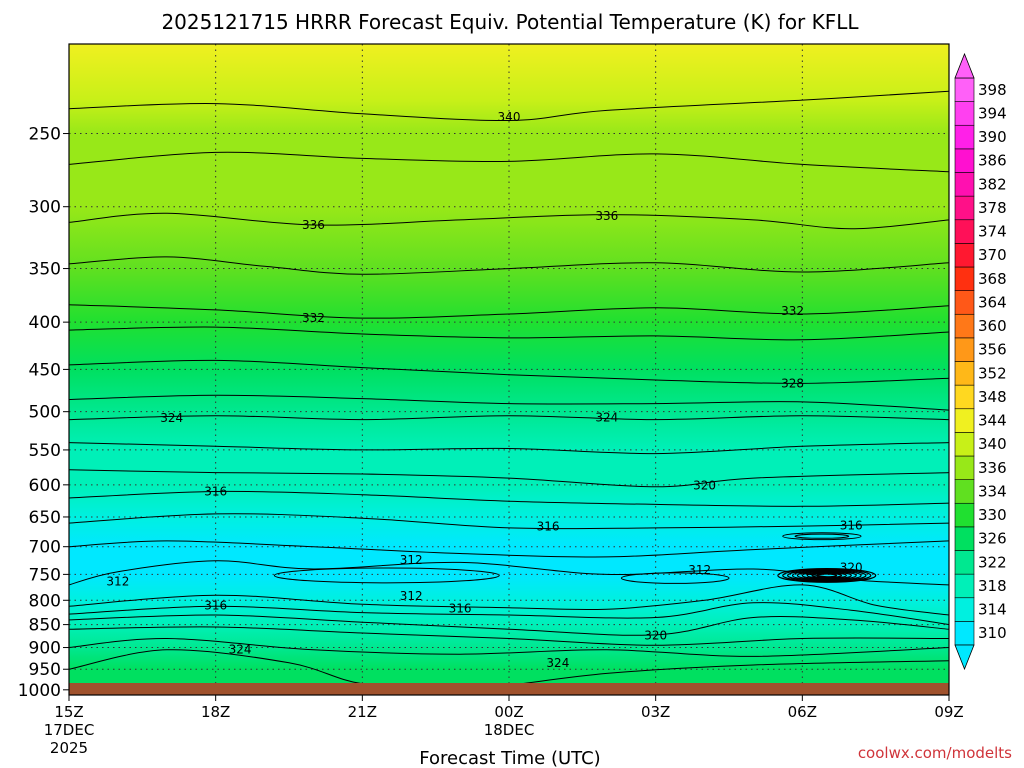 This screenshot has width=1024, height=768. I want to click on x-tick-sublabel-15Z-1: 2025, so click(69, 748).